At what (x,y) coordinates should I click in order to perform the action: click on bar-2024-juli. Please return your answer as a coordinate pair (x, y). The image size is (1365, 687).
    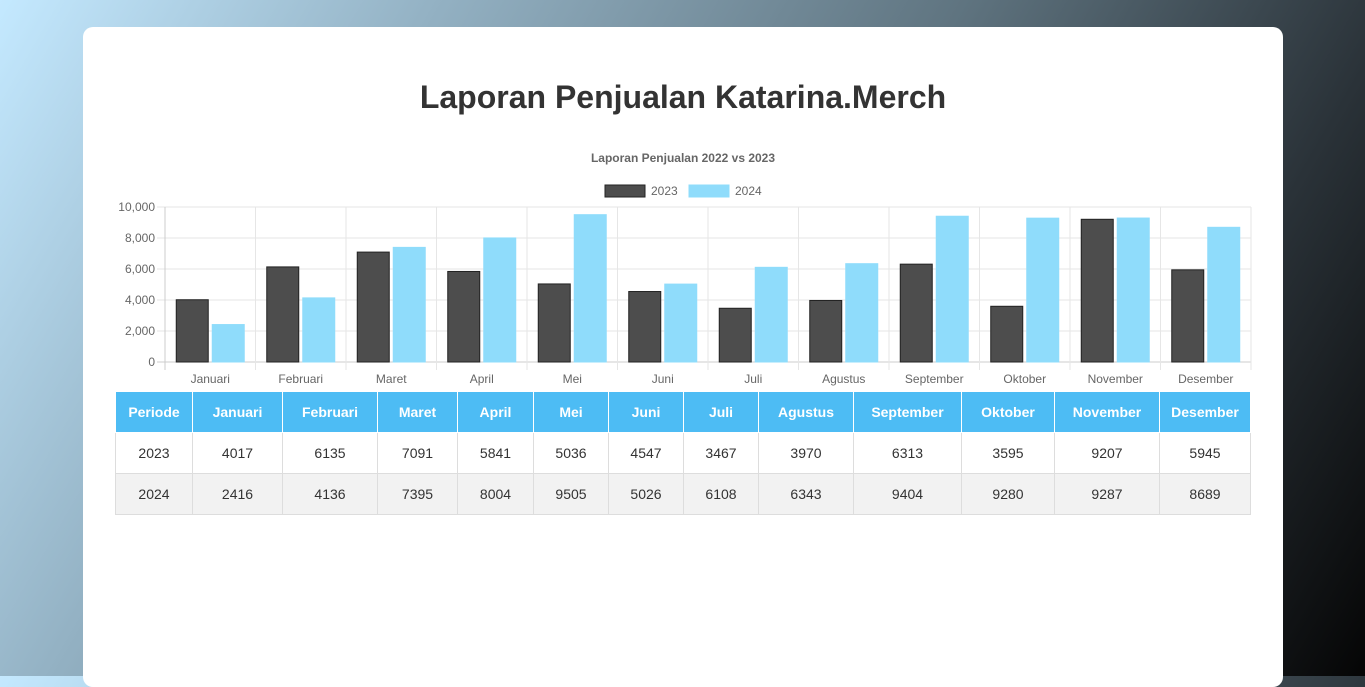
    Looking at the image, I should click on (771, 314).